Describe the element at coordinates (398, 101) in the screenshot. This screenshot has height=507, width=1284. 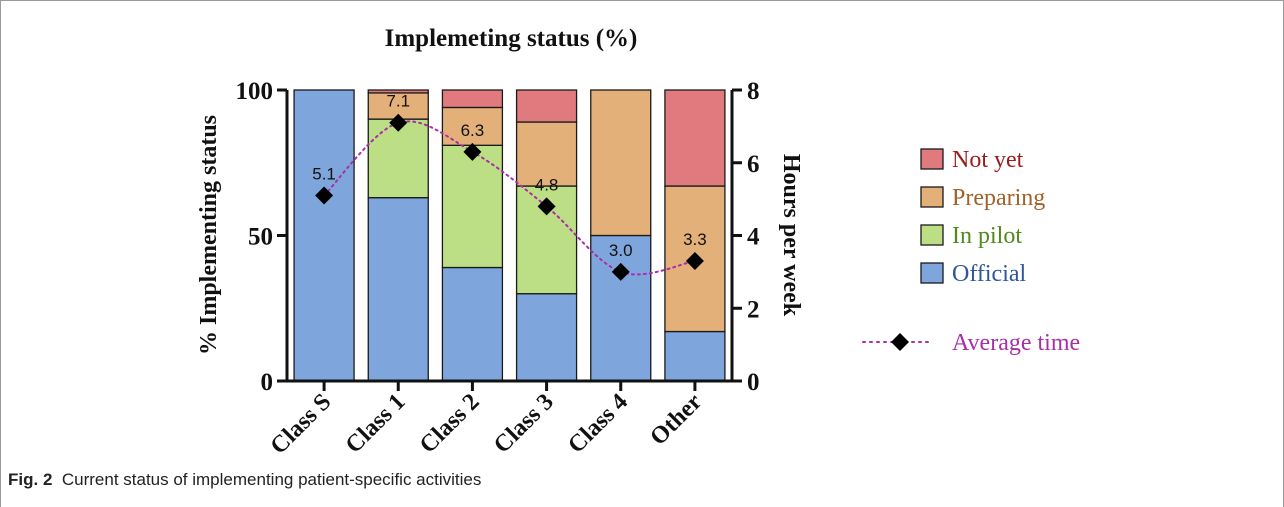
I see `data-label: 7.1` at that location.